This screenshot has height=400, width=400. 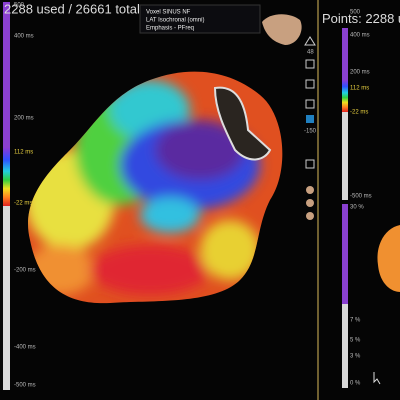 What do you see at coordinates (310, 132) in the screenshot?
I see `toolbar-value: -150` at bounding box center [310, 132].